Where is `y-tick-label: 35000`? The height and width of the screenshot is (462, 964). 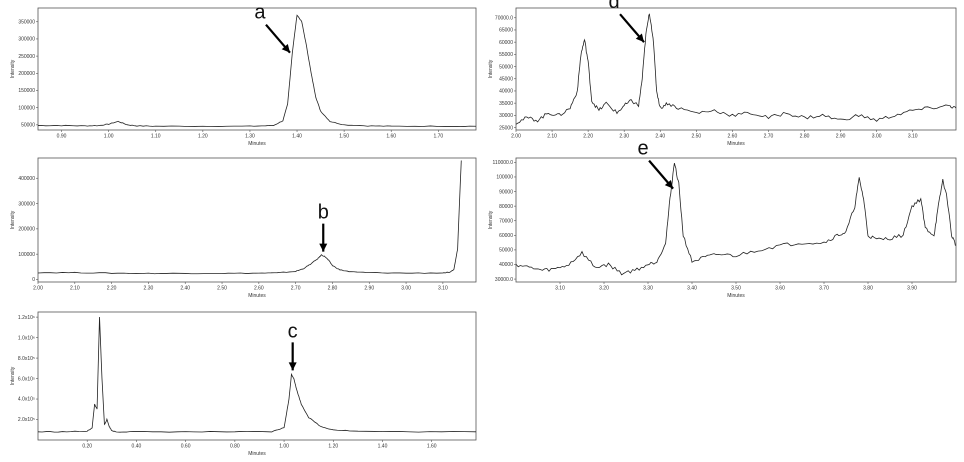 y-tick-label: 35000 is located at coordinates (506, 104).